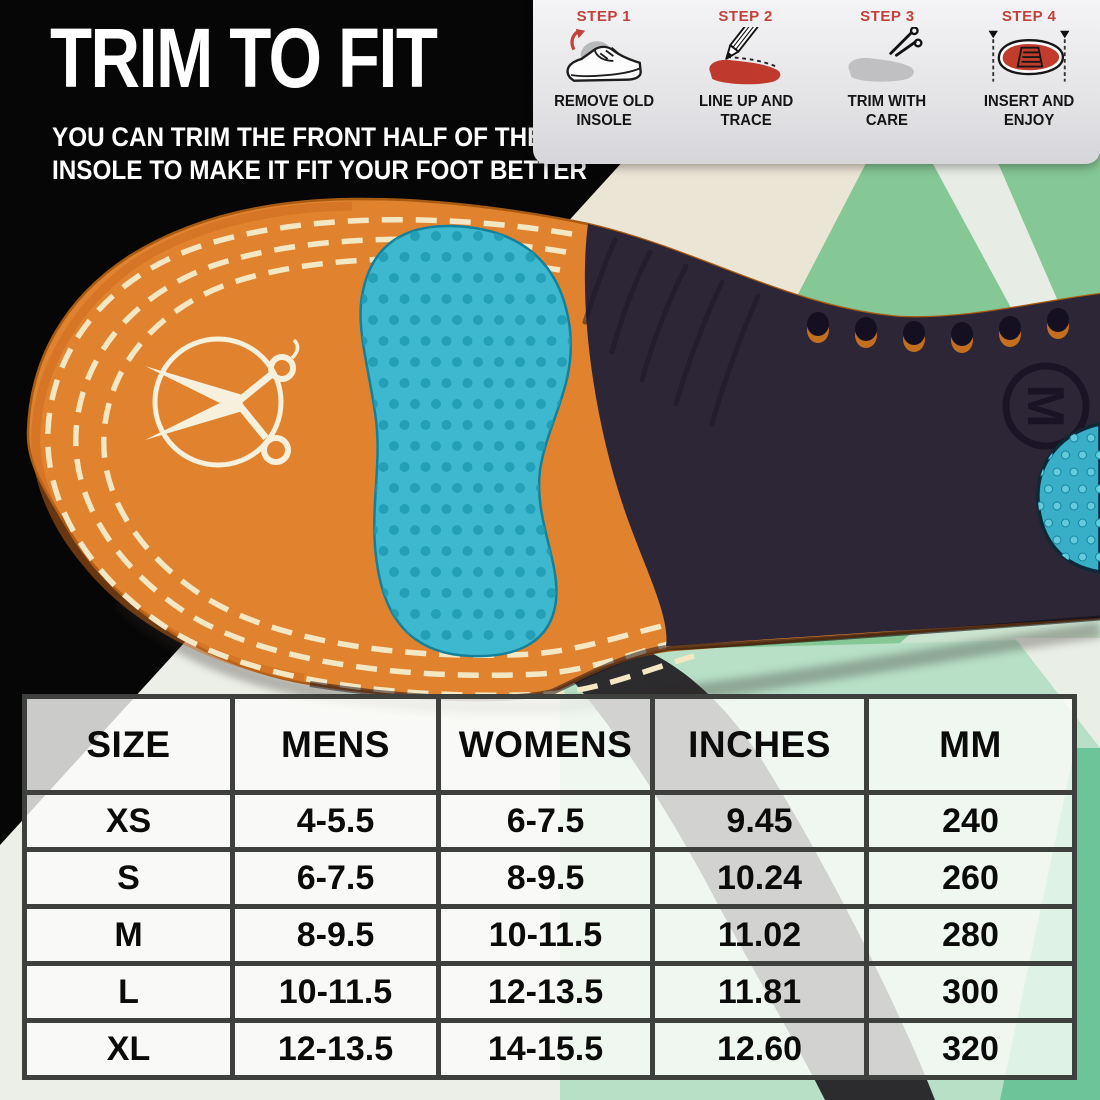  What do you see at coordinates (970, 992) in the screenshot?
I see `size-value: 300` at bounding box center [970, 992].